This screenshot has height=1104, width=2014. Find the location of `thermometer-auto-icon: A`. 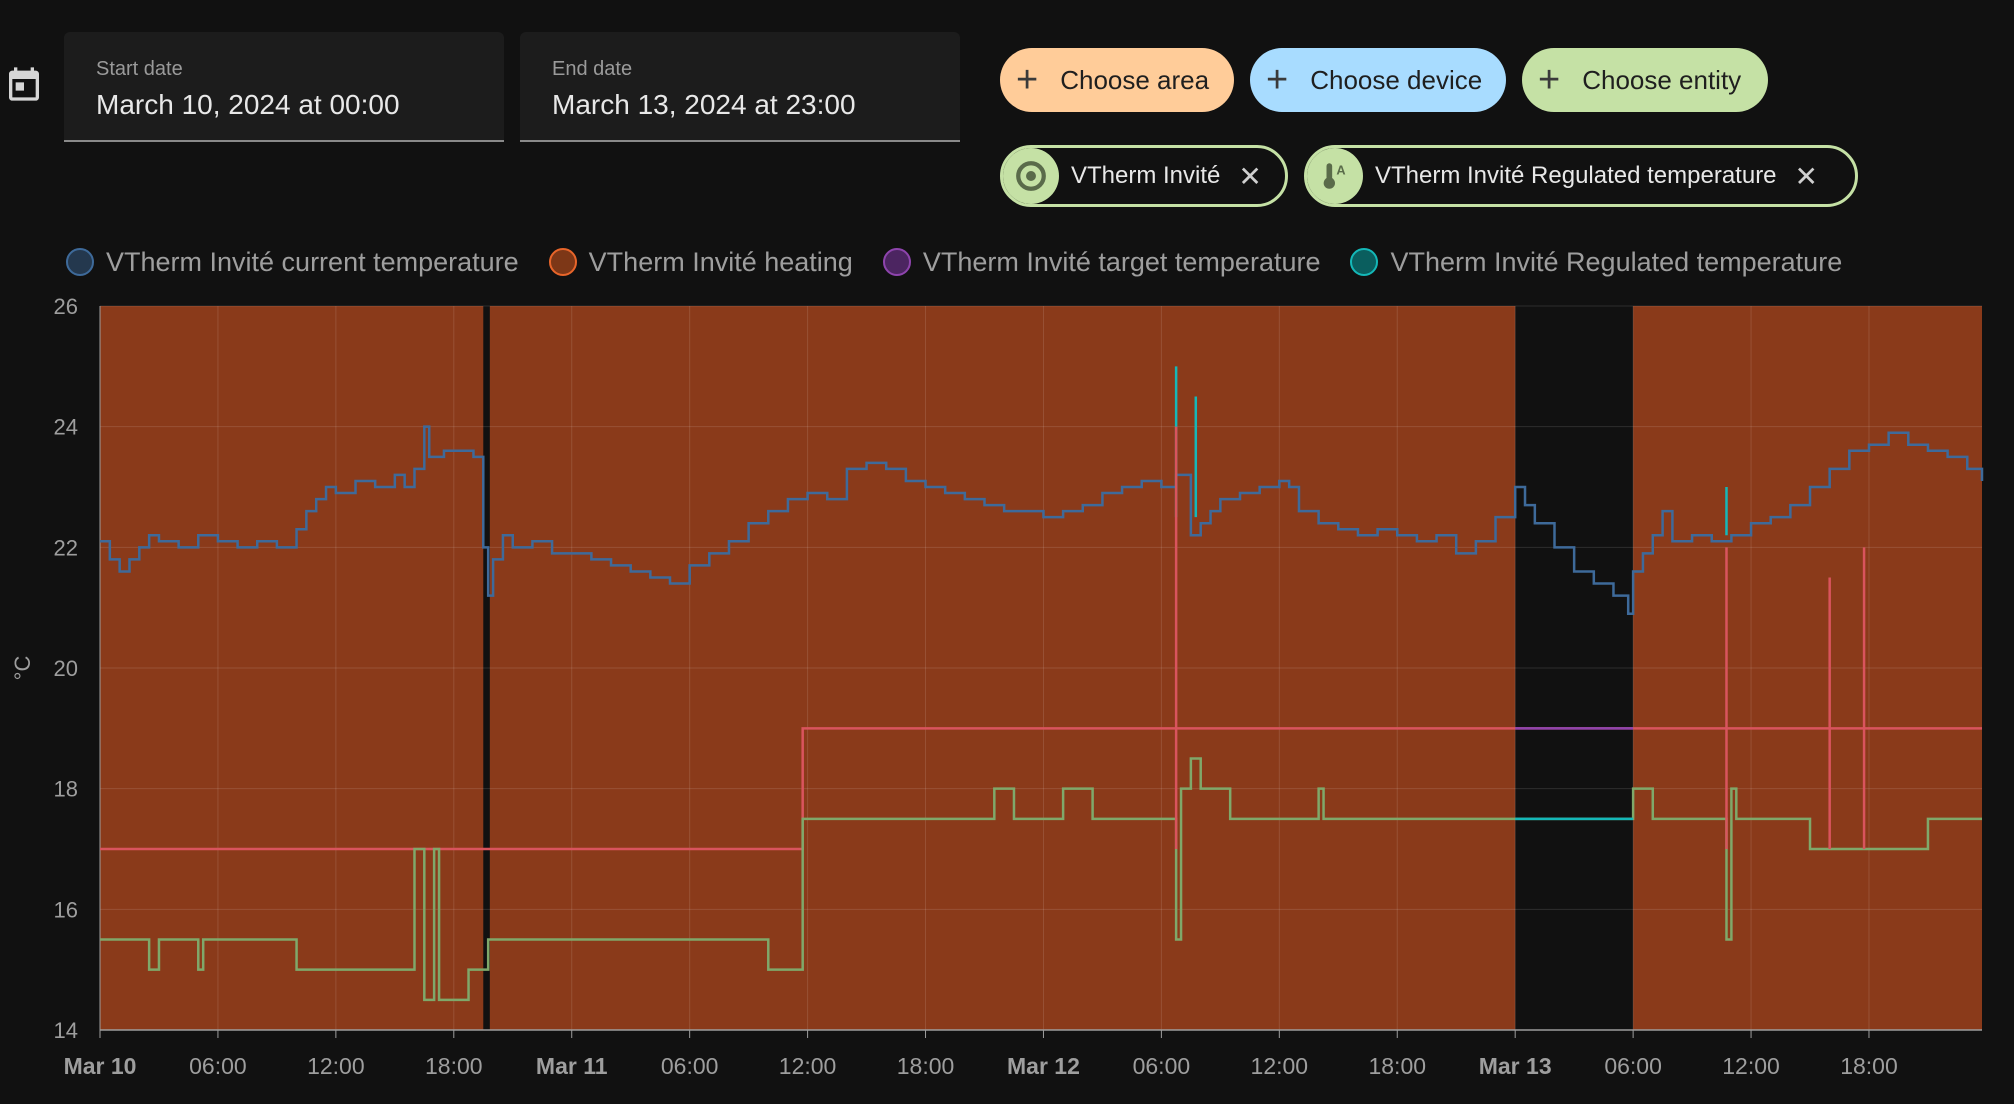

thermometer-auto-icon: A is located at coordinates (1335, 176).